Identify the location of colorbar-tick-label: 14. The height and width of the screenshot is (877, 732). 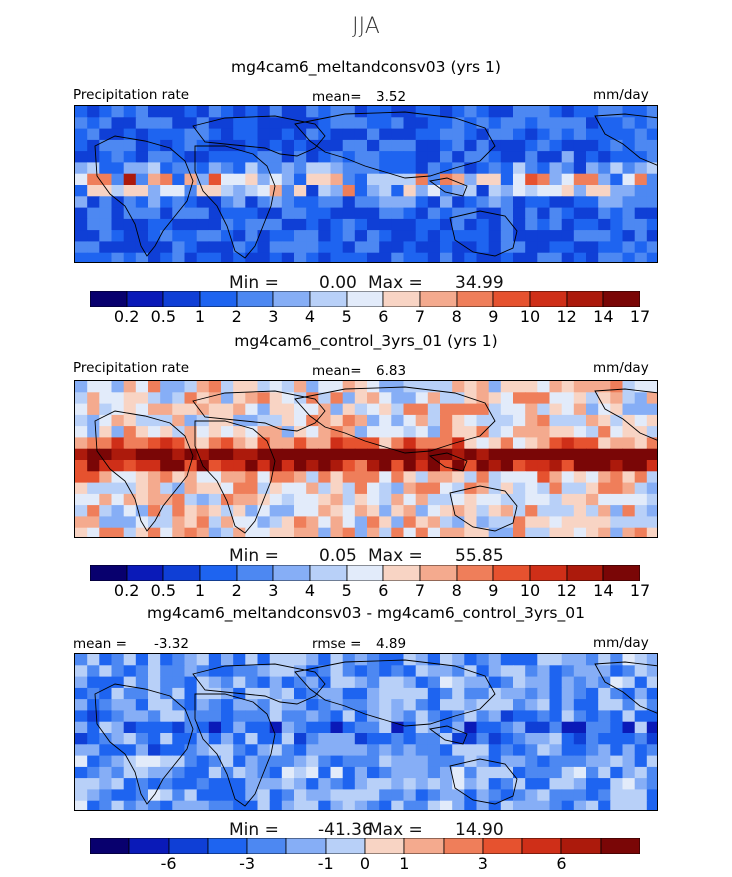
(603, 316).